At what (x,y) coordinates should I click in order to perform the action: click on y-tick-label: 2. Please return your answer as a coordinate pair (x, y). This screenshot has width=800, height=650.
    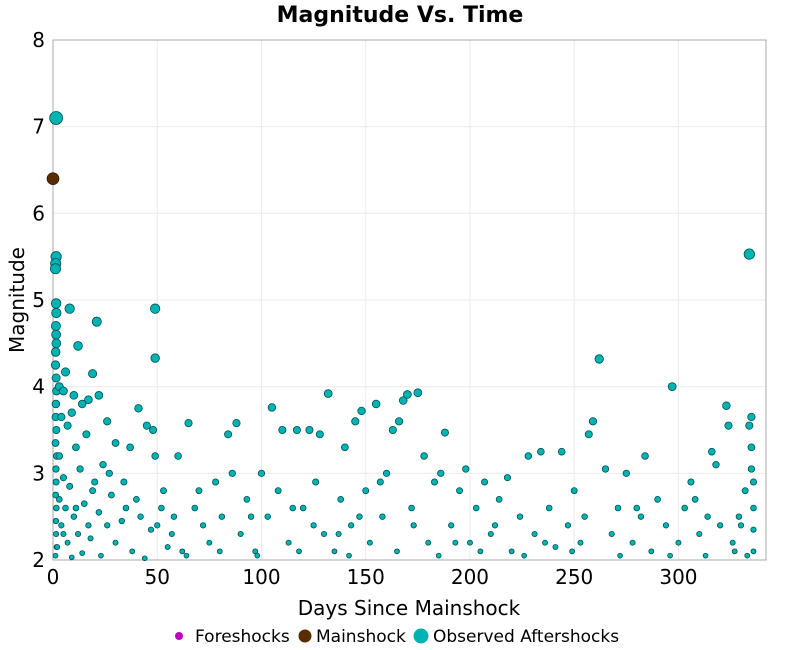
    Looking at the image, I should click on (38, 560).